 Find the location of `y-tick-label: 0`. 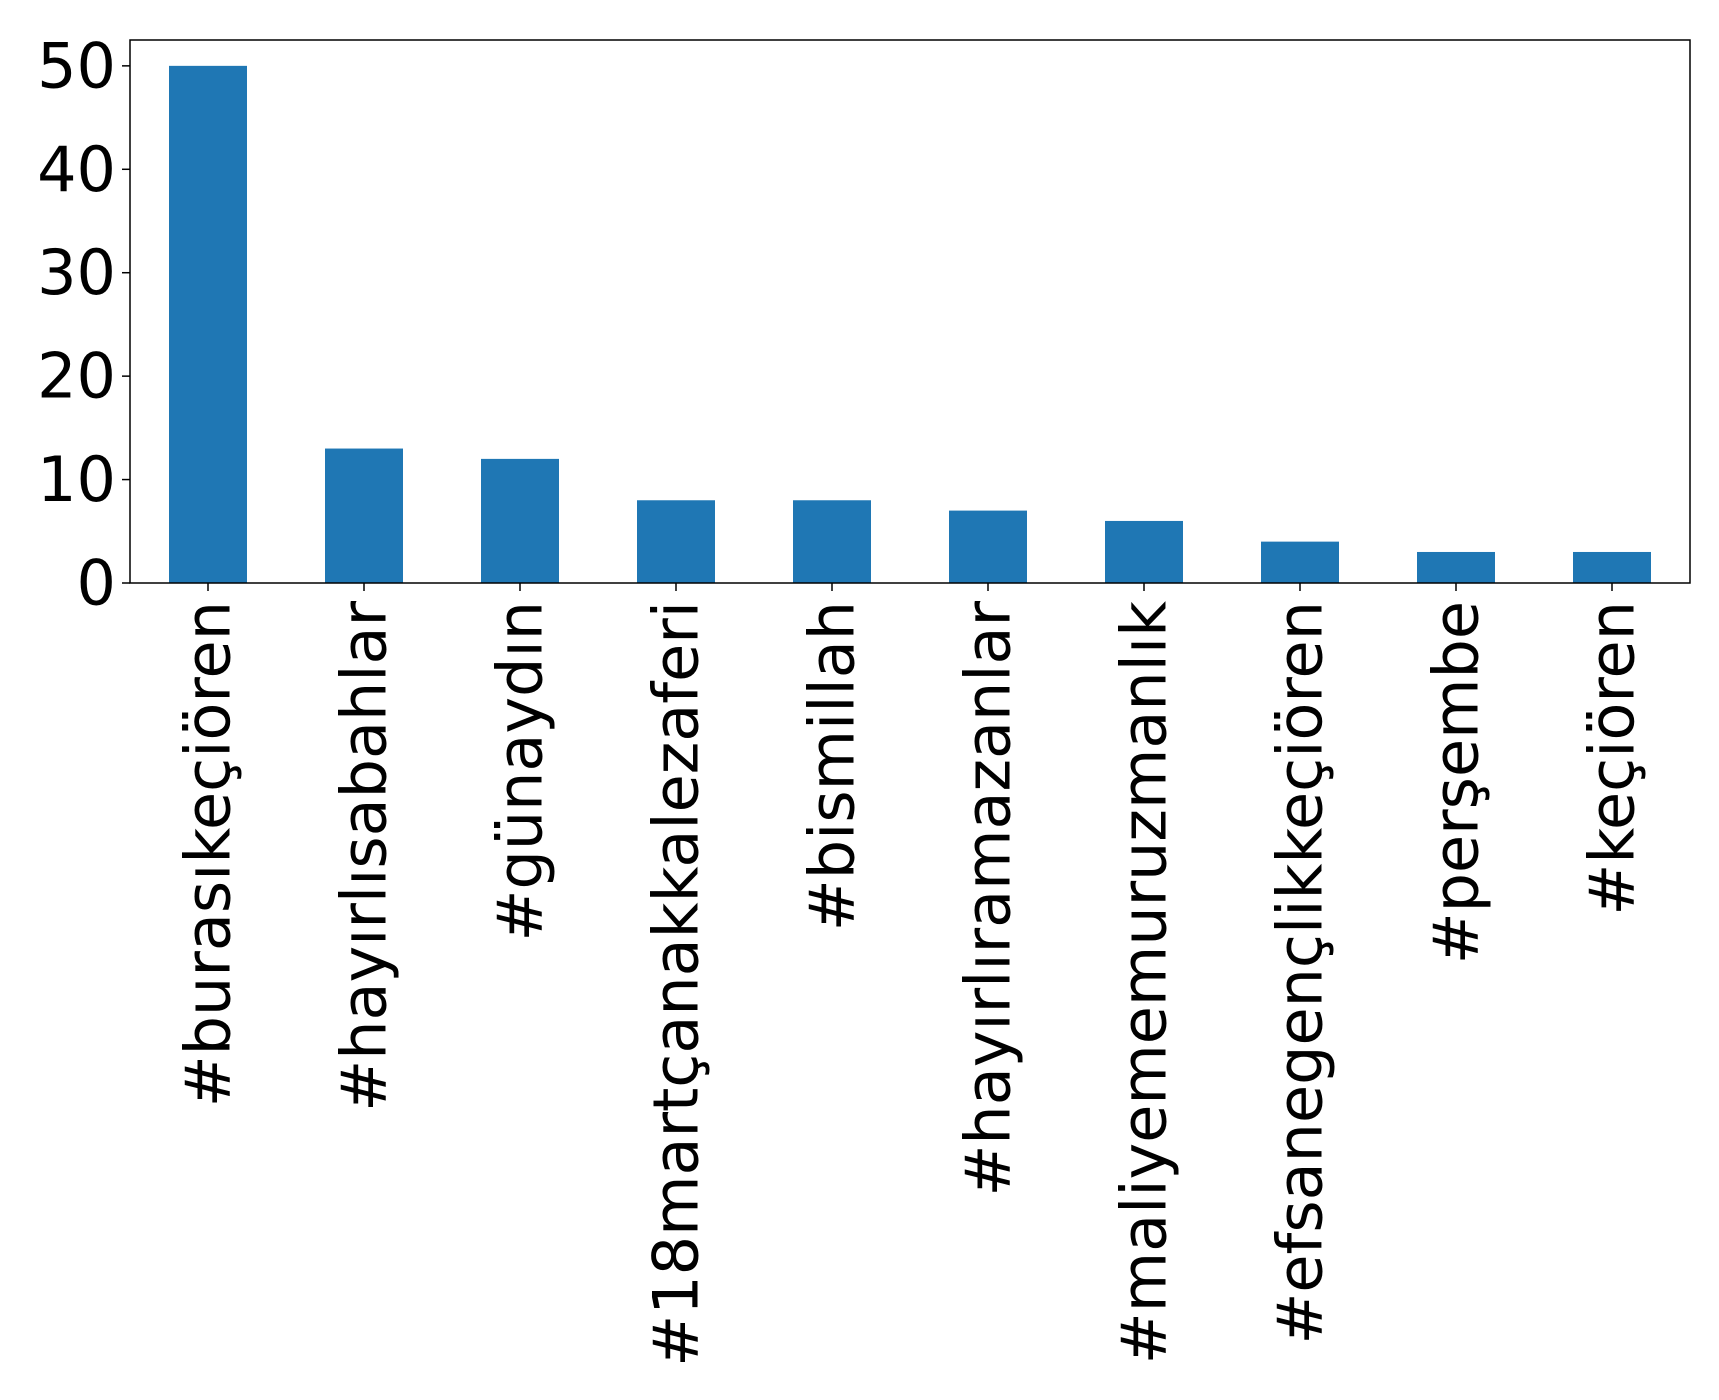

y-tick-label: 0 is located at coordinates (96, 583).